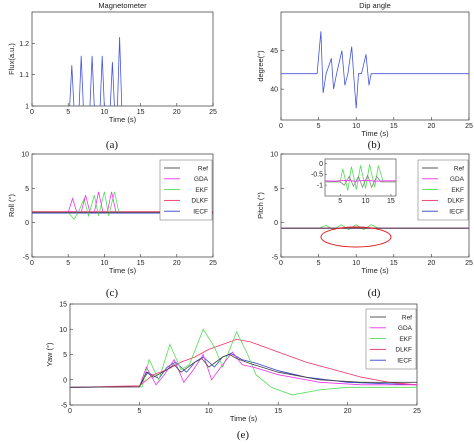 The image size is (474, 444). I want to click on y-tick-label: 40, so click(274, 90).